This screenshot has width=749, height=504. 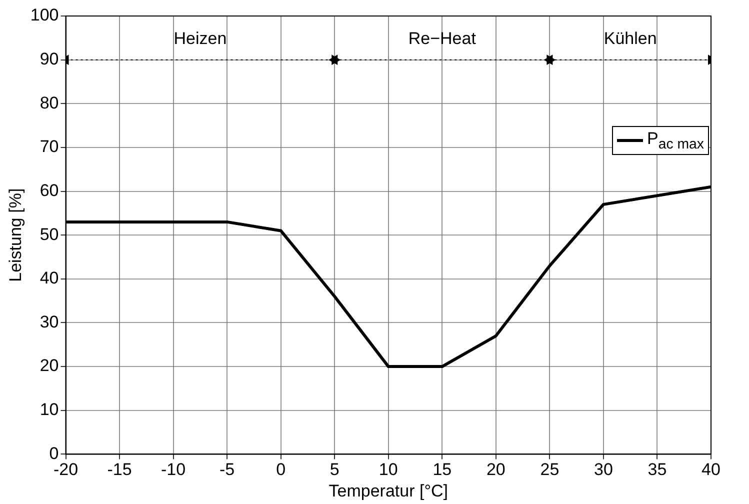 What do you see at coordinates (550, 470) in the screenshot?
I see `x-tick-label: 25` at bounding box center [550, 470].